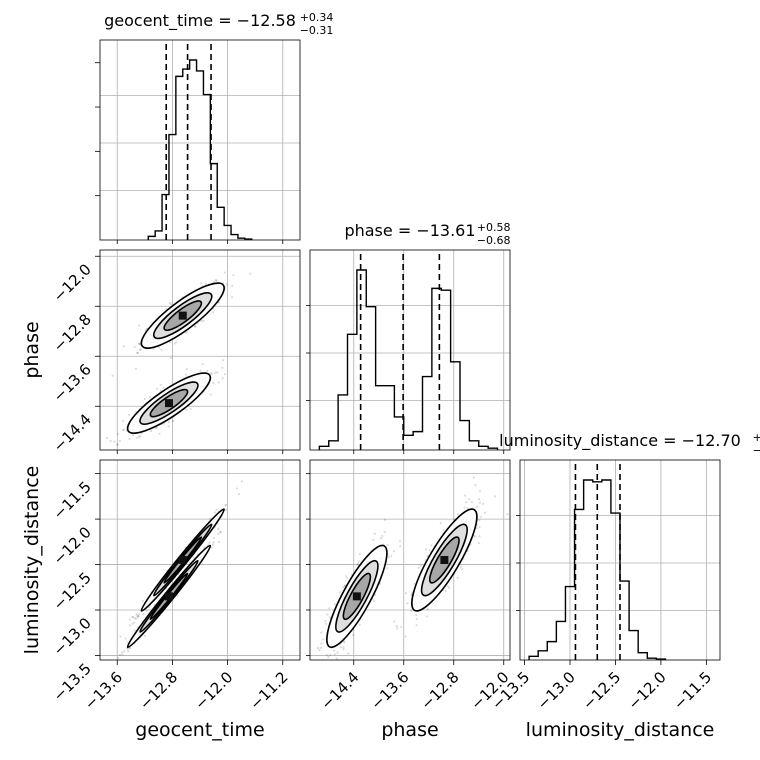 The height and width of the screenshot is (760, 760). I want to click on panel-phase-phase: phase = −13.61 +0.58−0.68, so click(410, 336).